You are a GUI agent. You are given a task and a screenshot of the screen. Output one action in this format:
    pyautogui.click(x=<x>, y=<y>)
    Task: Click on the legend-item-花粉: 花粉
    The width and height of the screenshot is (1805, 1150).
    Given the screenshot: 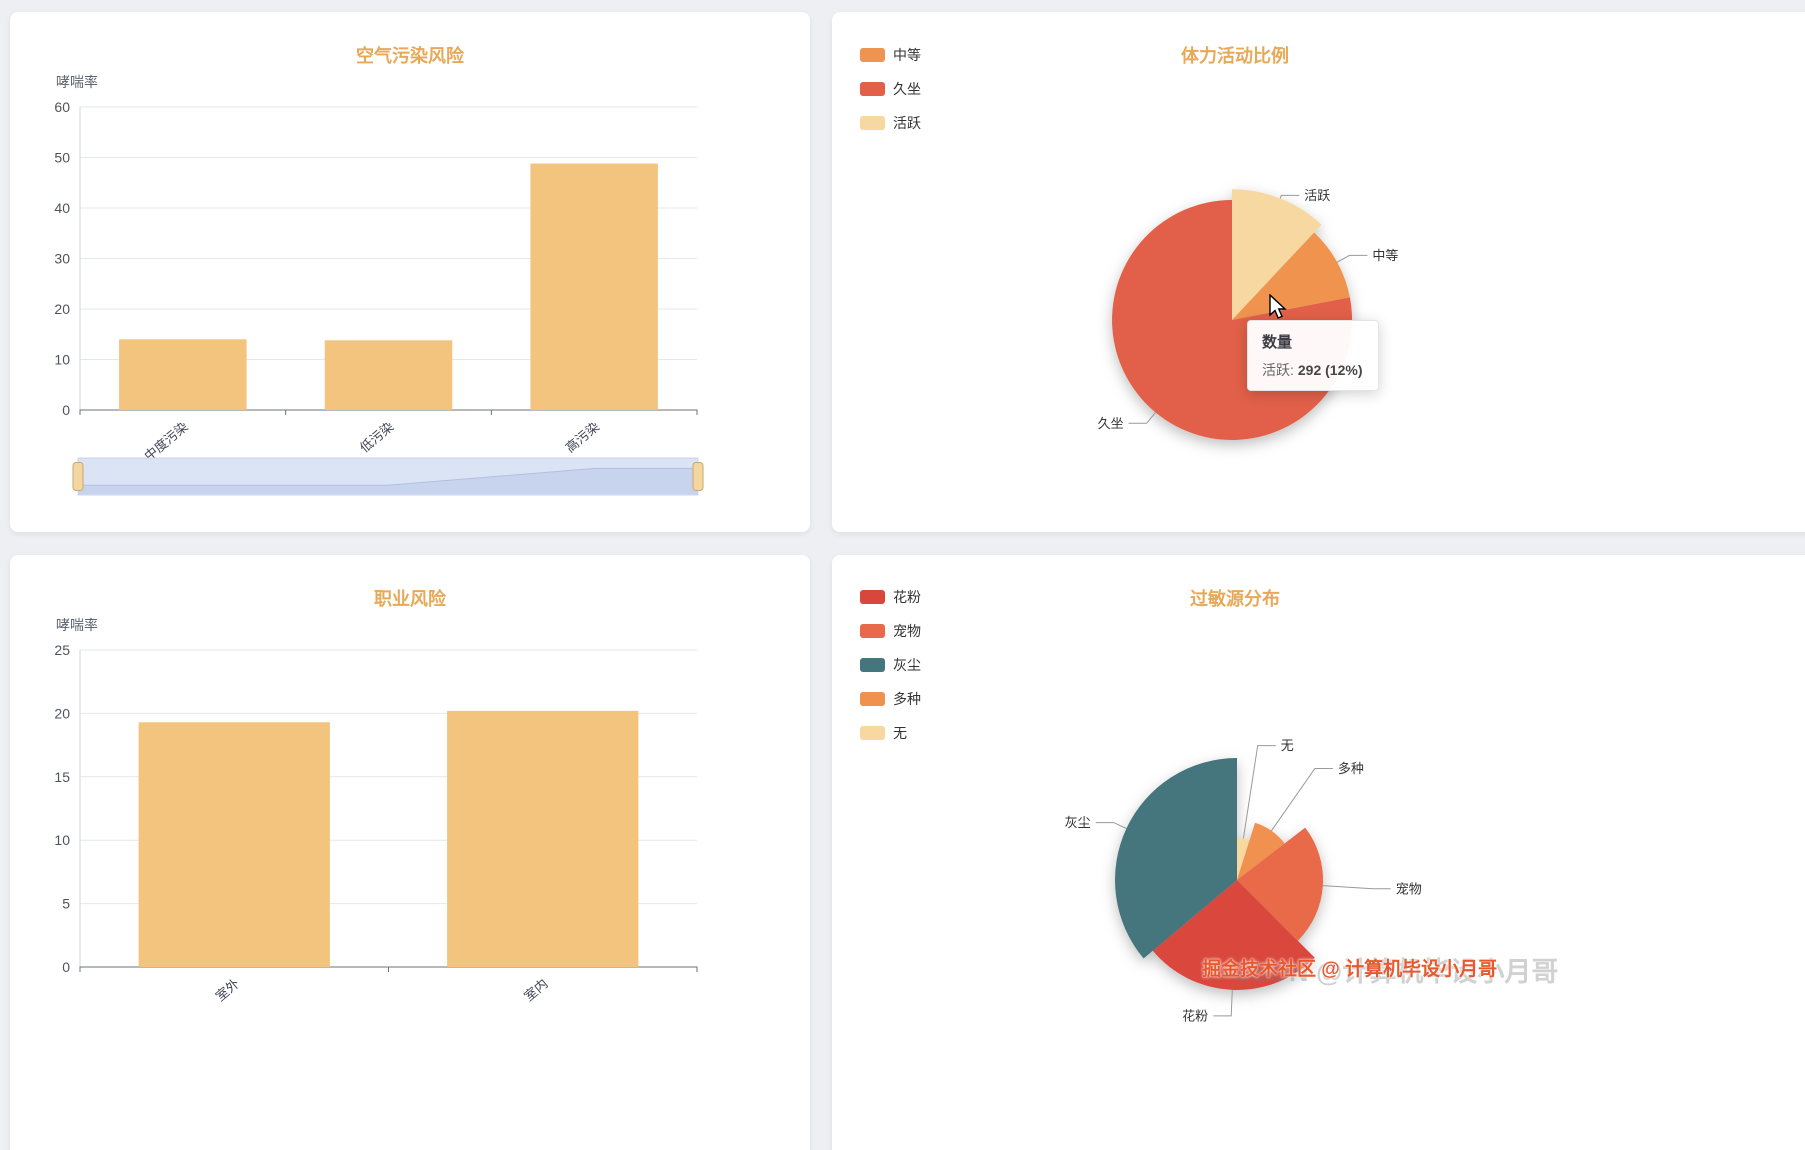 What is the action you would take?
    pyautogui.click(x=890, y=597)
    